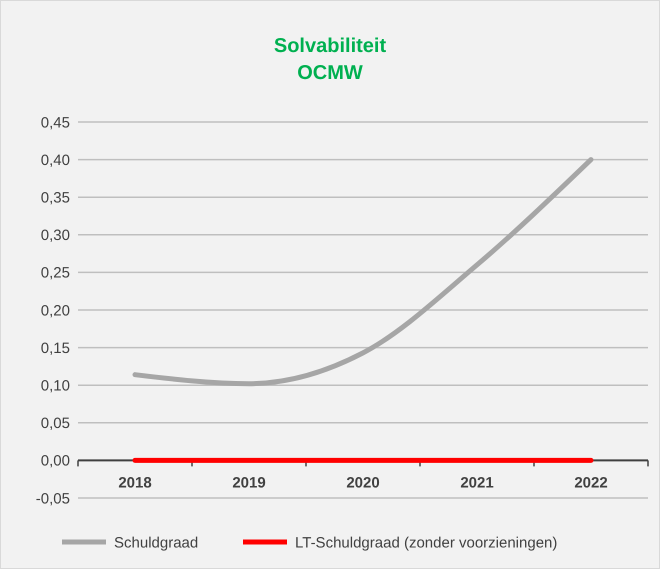 This screenshot has height=569, width=660. I want to click on y-tick-label: -0,05, so click(53, 499).